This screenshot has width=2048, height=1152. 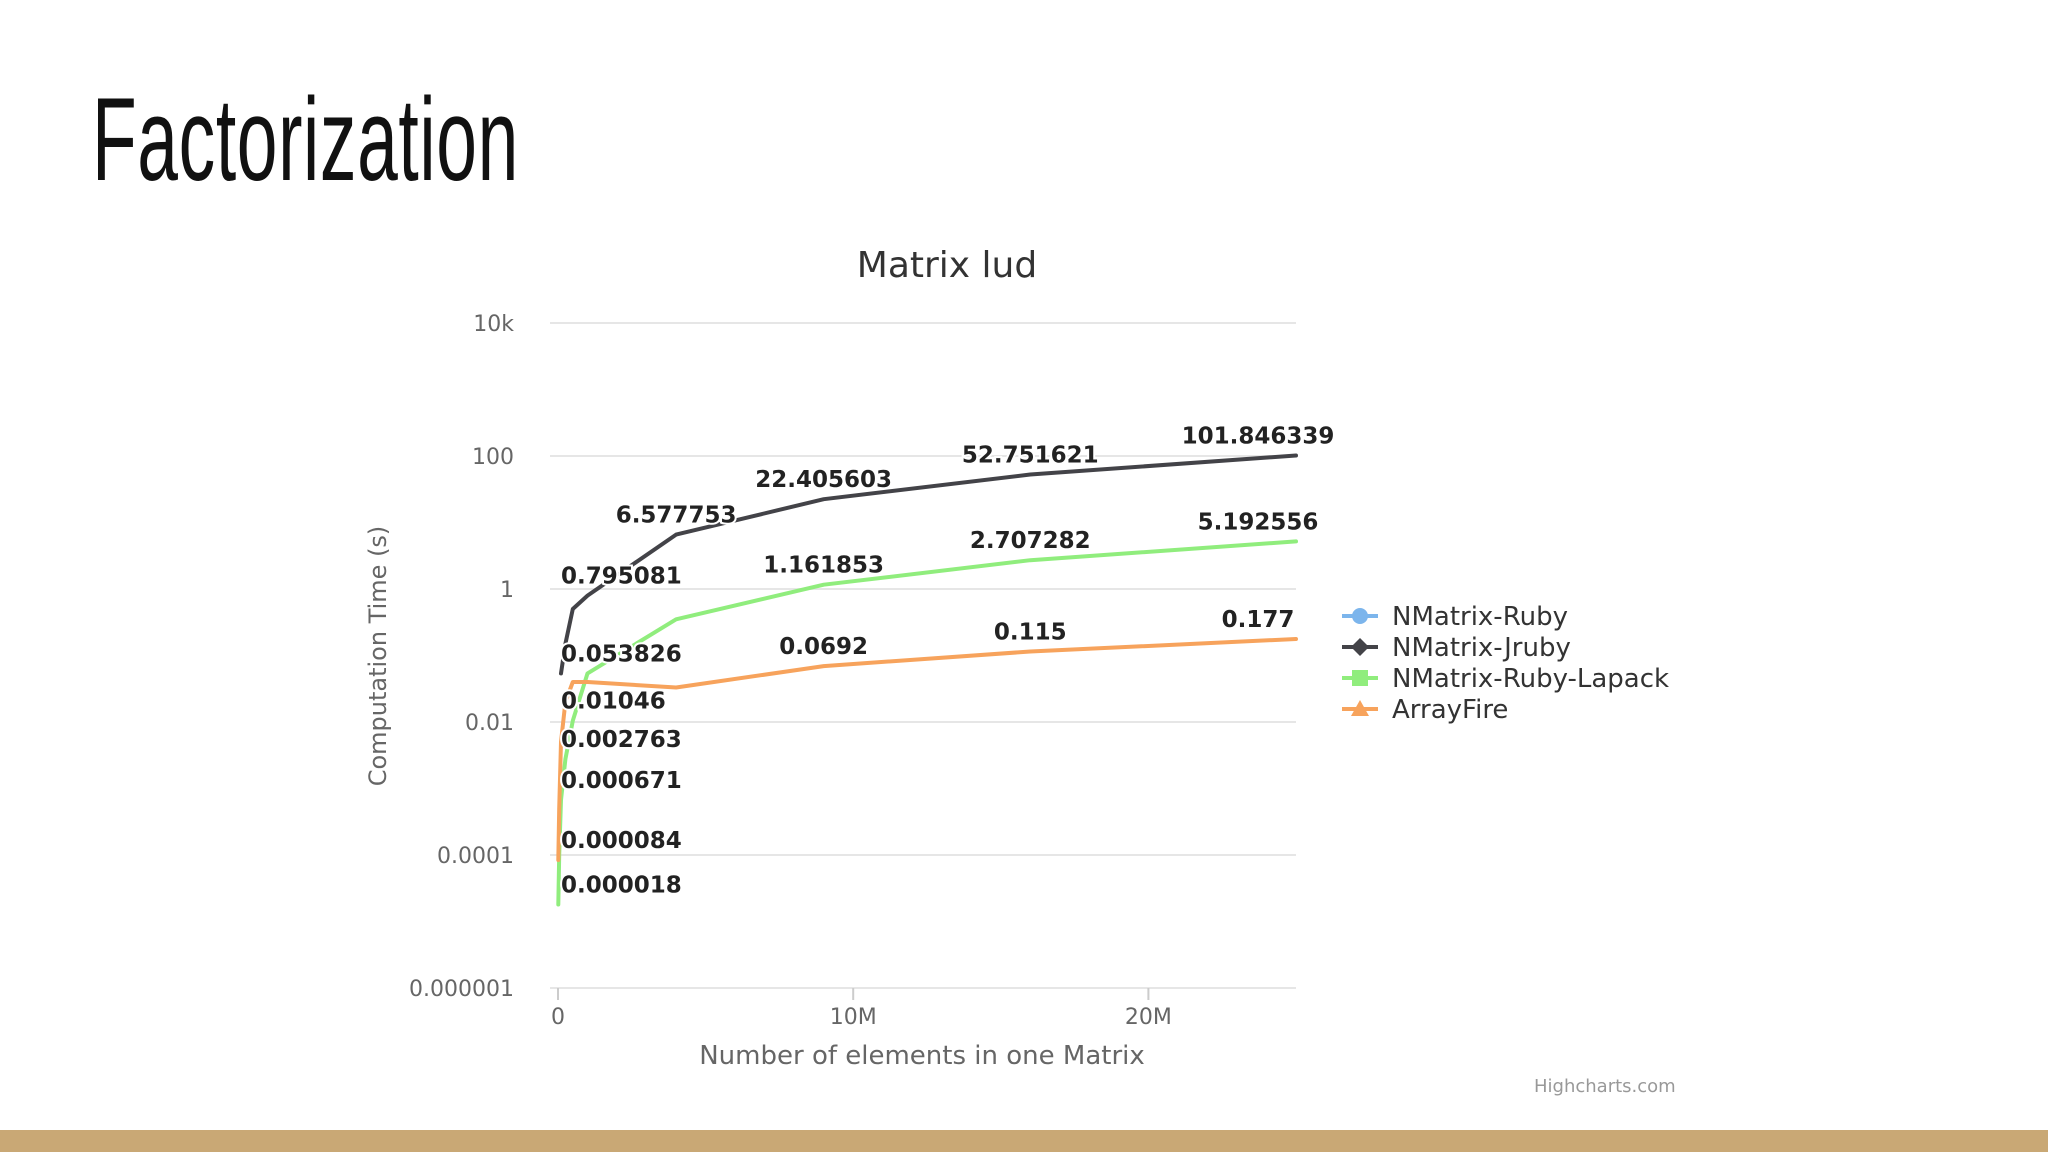 What do you see at coordinates (621, 577) in the screenshot?
I see `data-label: 0.795081` at bounding box center [621, 577].